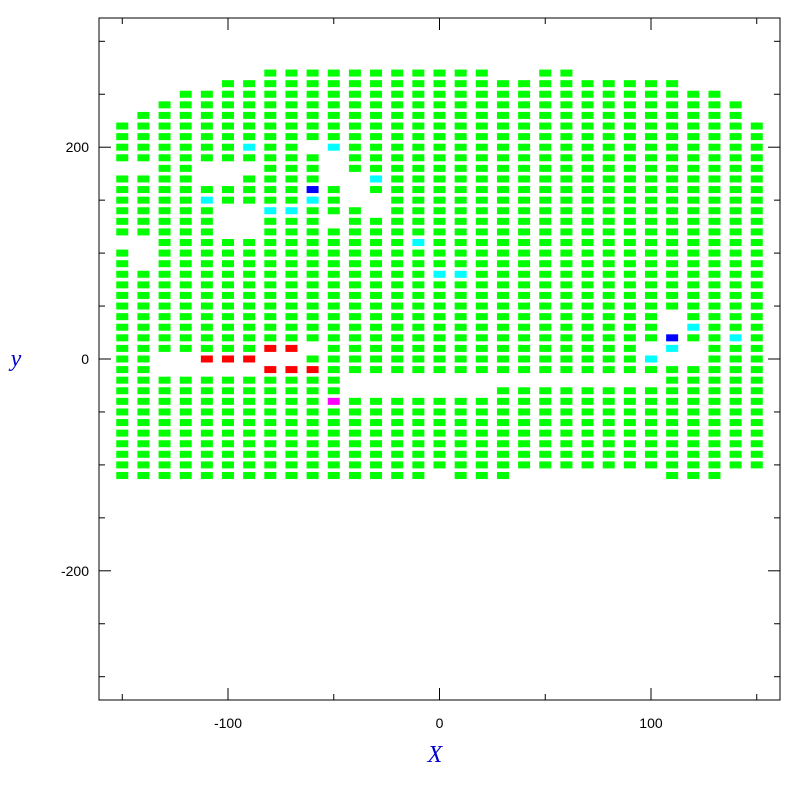  I want to click on y-axis-label: y, so click(15, 359).